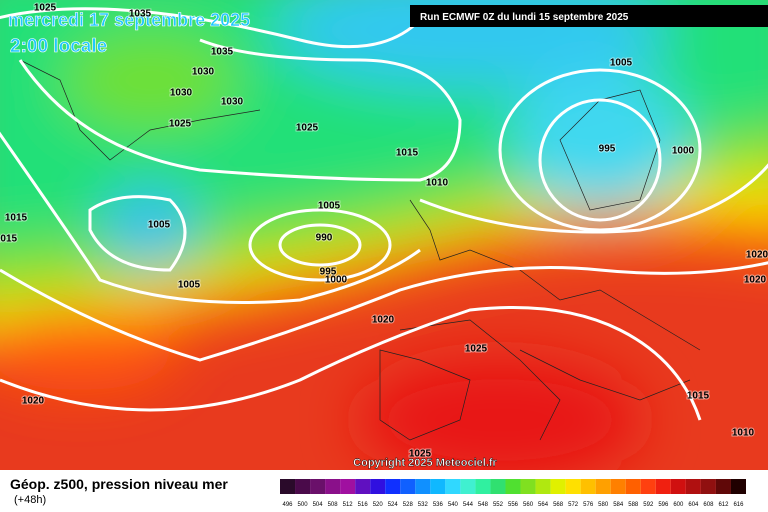  Describe the element at coordinates (723, 505) in the screenshot. I see `scale-label: 612` at that location.